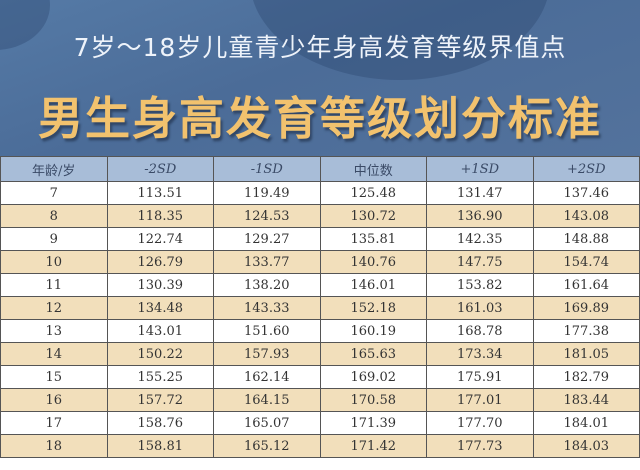  Describe the element at coordinates (586, 354) in the screenshot. I see `value-cell: 181.05` at that location.